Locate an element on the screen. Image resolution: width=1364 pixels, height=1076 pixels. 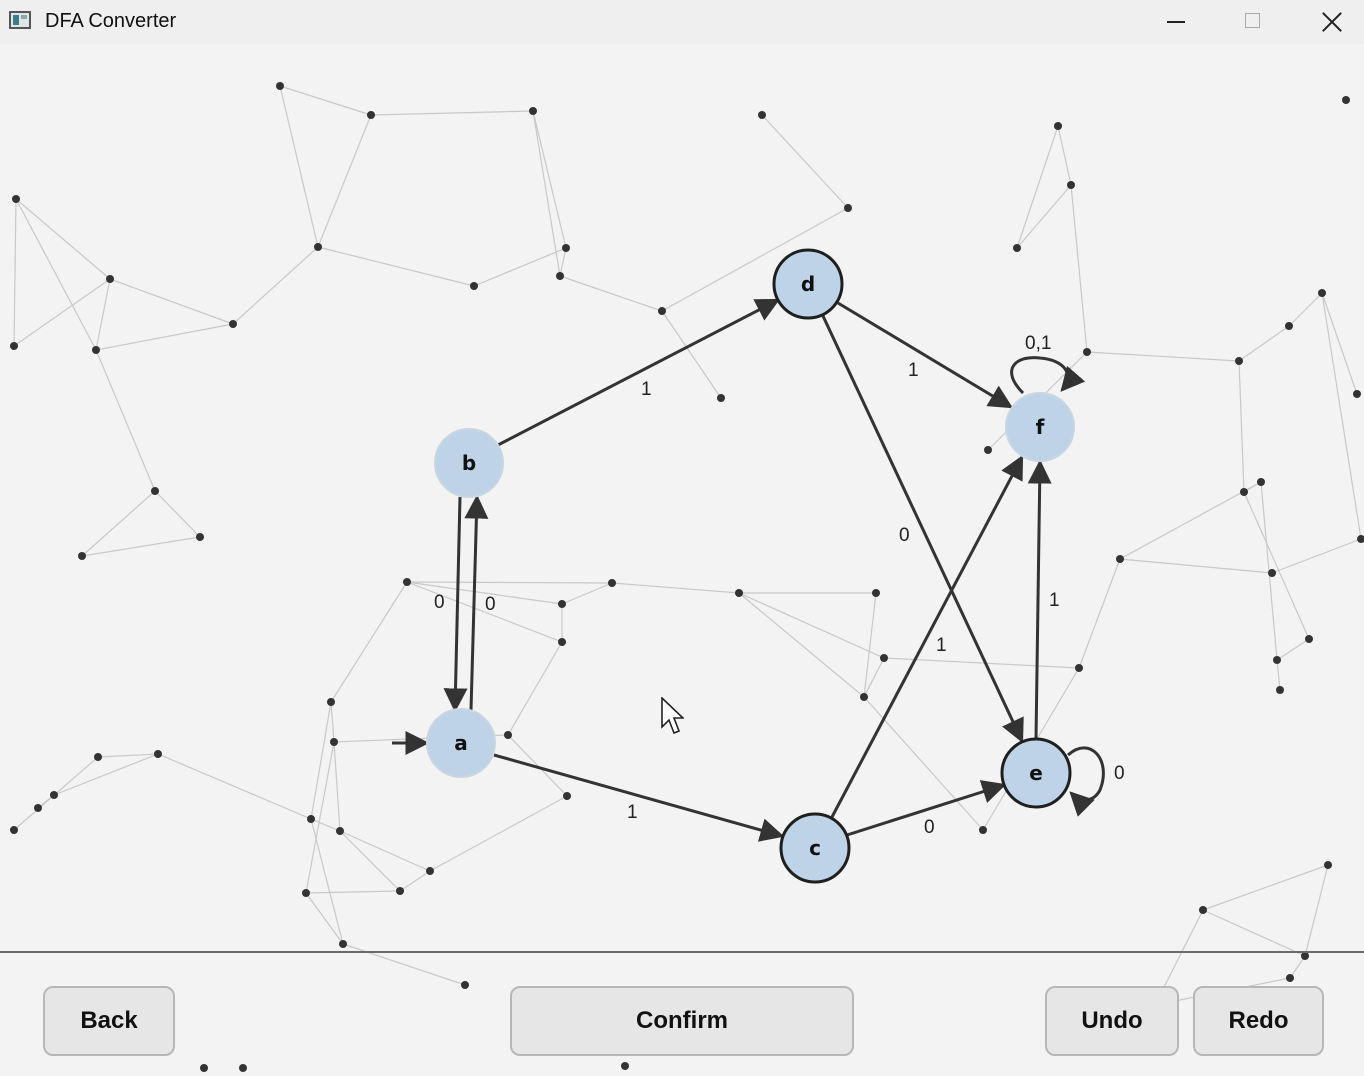
transition-d-e is located at coordinates (922, 529).